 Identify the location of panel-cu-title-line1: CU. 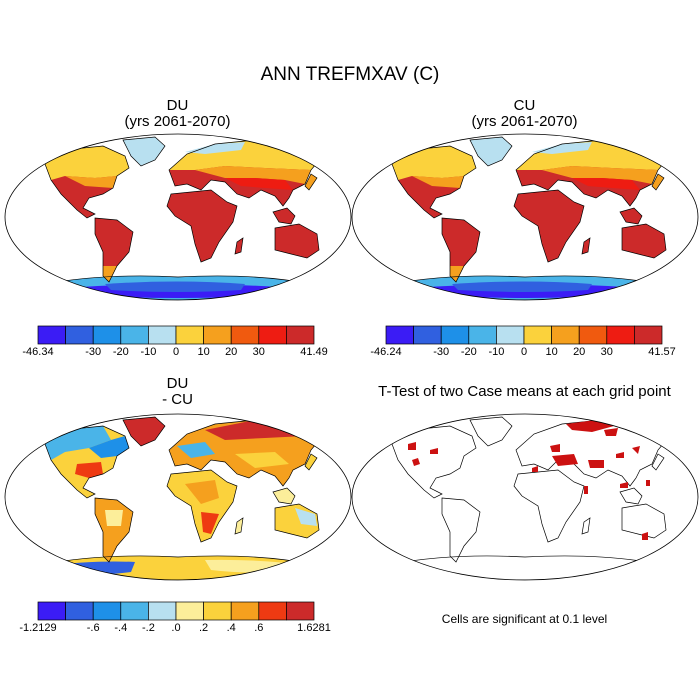
(524, 105).